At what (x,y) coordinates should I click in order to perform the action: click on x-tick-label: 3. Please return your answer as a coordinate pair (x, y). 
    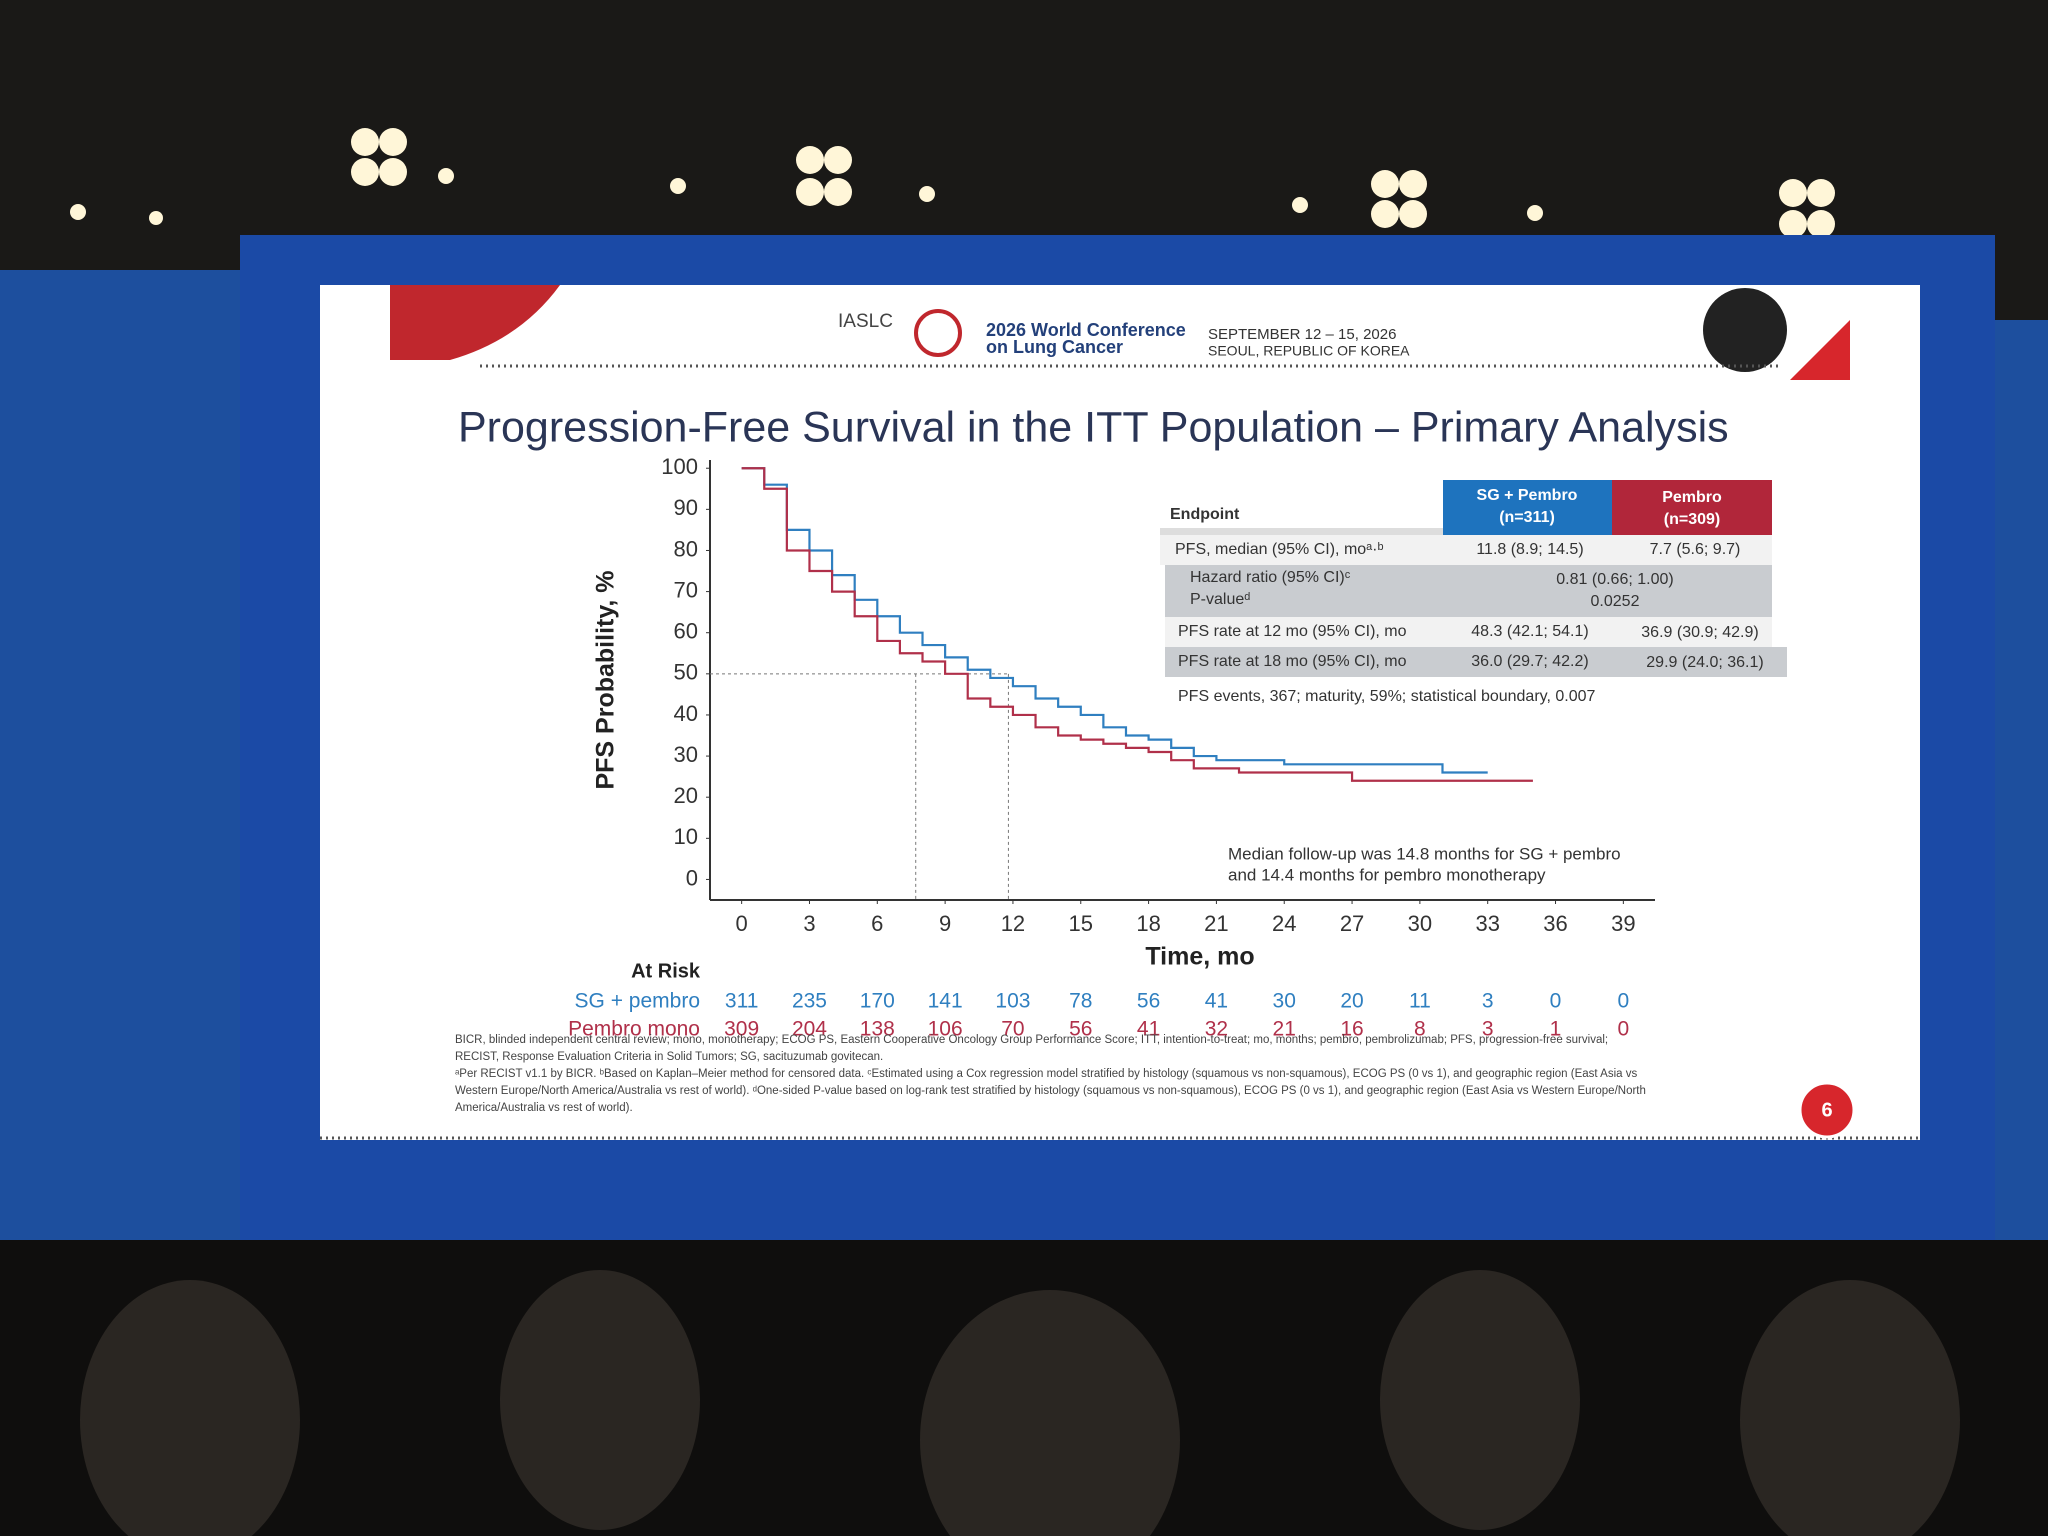
    Looking at the image, I should click on (809, 923).